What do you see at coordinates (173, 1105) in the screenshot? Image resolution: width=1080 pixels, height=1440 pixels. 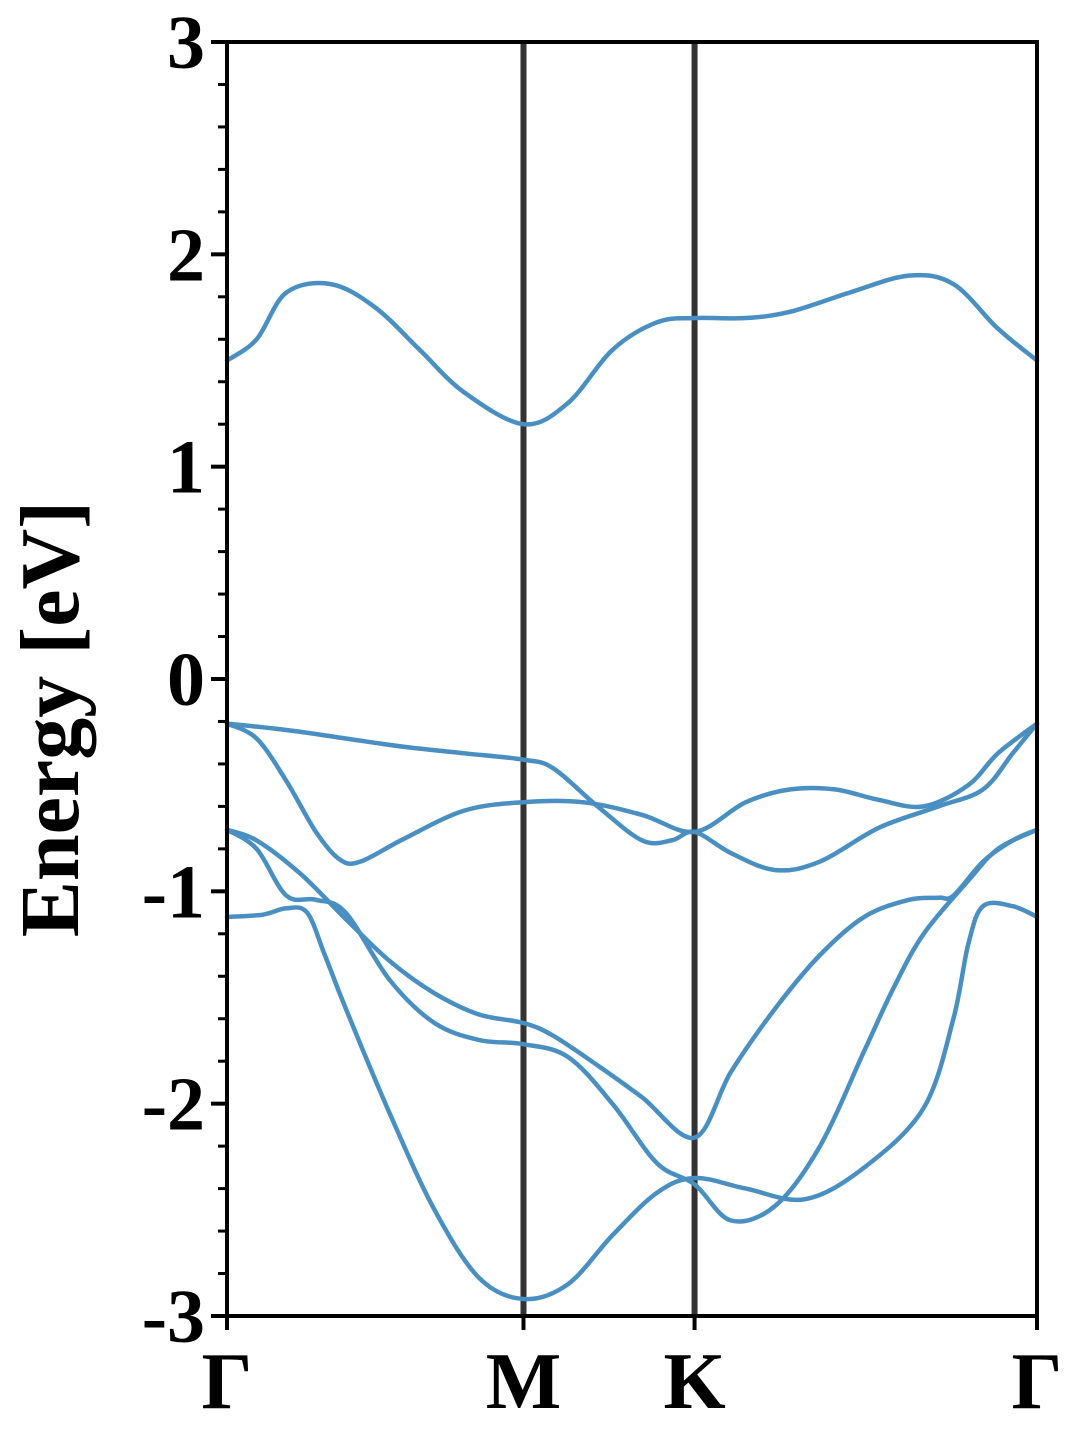 I see `y-tick-label: -2` at bounding box center [173, 1105].